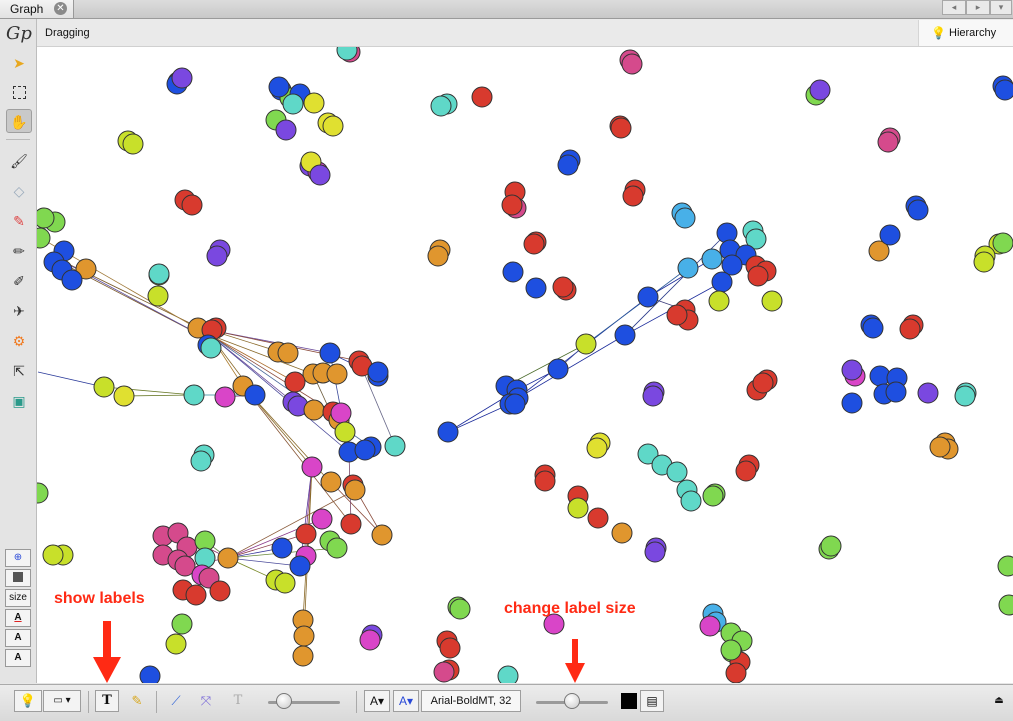  What do you see at coordinates (19, 371) in the screenshot?
I see `help-pointer-icon: ⇱` at bounding box center [19, 371].